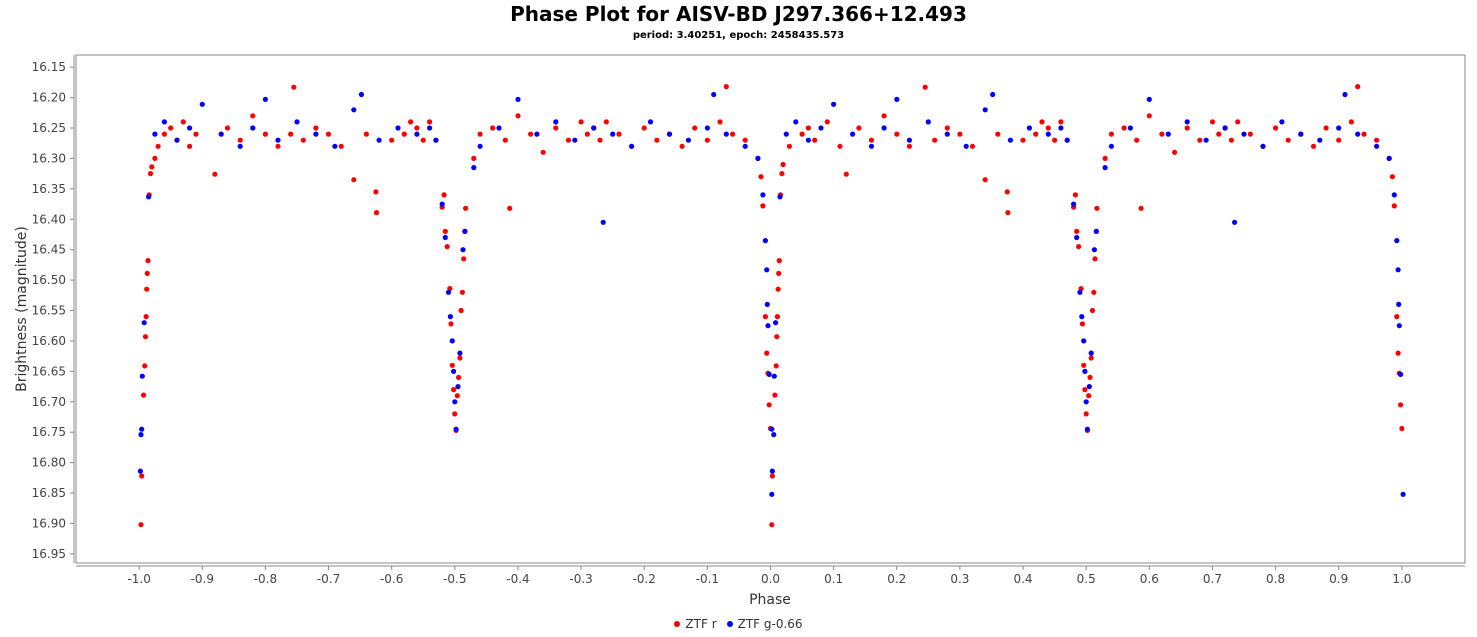 The image size is (1477, 637). I want to click on chart-subtitle: period: 3.40251, epoch: 2458435.573, so click(738, 35).